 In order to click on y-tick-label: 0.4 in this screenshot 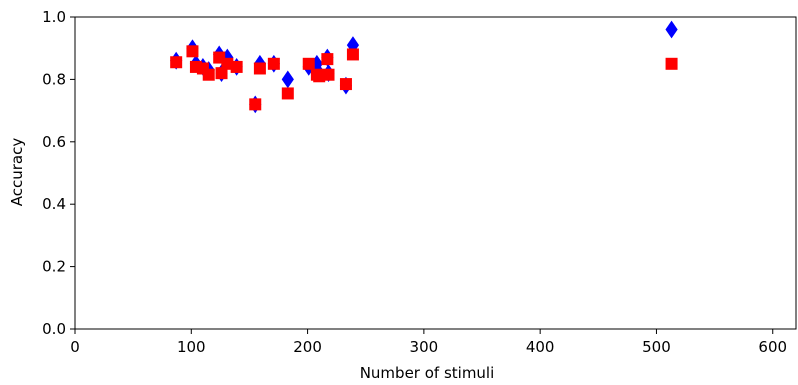, I will do `click(54, 204)`.